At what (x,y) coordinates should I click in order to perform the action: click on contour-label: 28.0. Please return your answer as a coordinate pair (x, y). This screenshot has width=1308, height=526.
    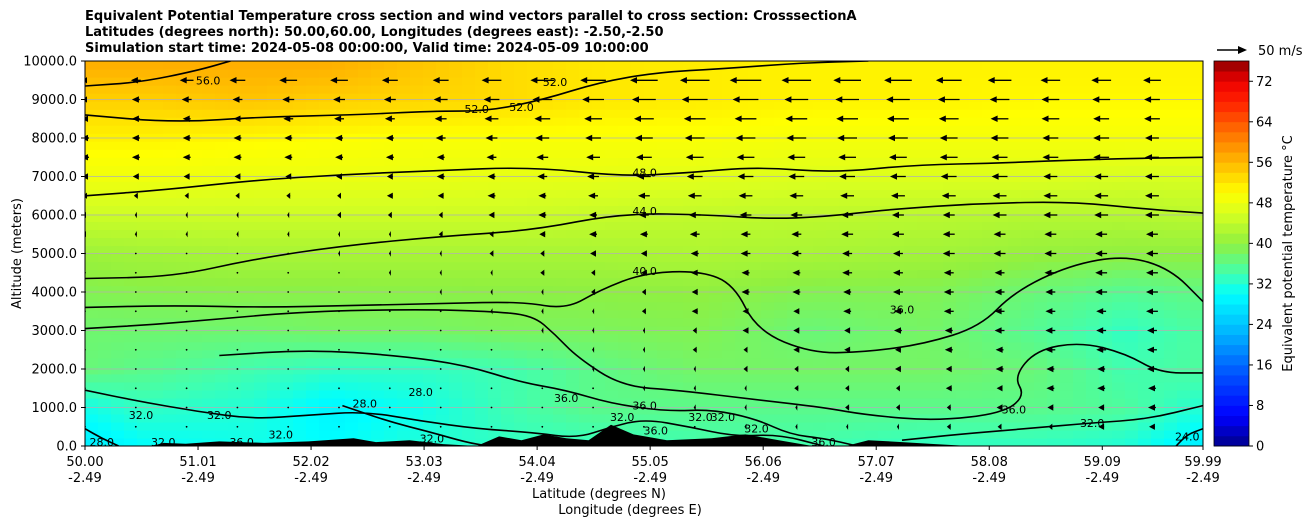
    Looking at the image, I should click on (102, 442).